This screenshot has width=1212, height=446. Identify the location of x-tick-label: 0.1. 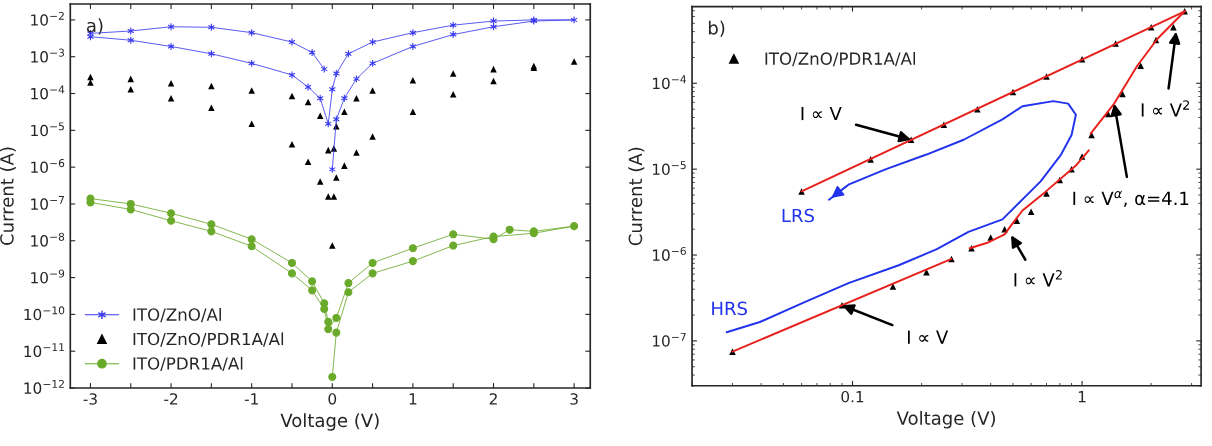
(852, 396).